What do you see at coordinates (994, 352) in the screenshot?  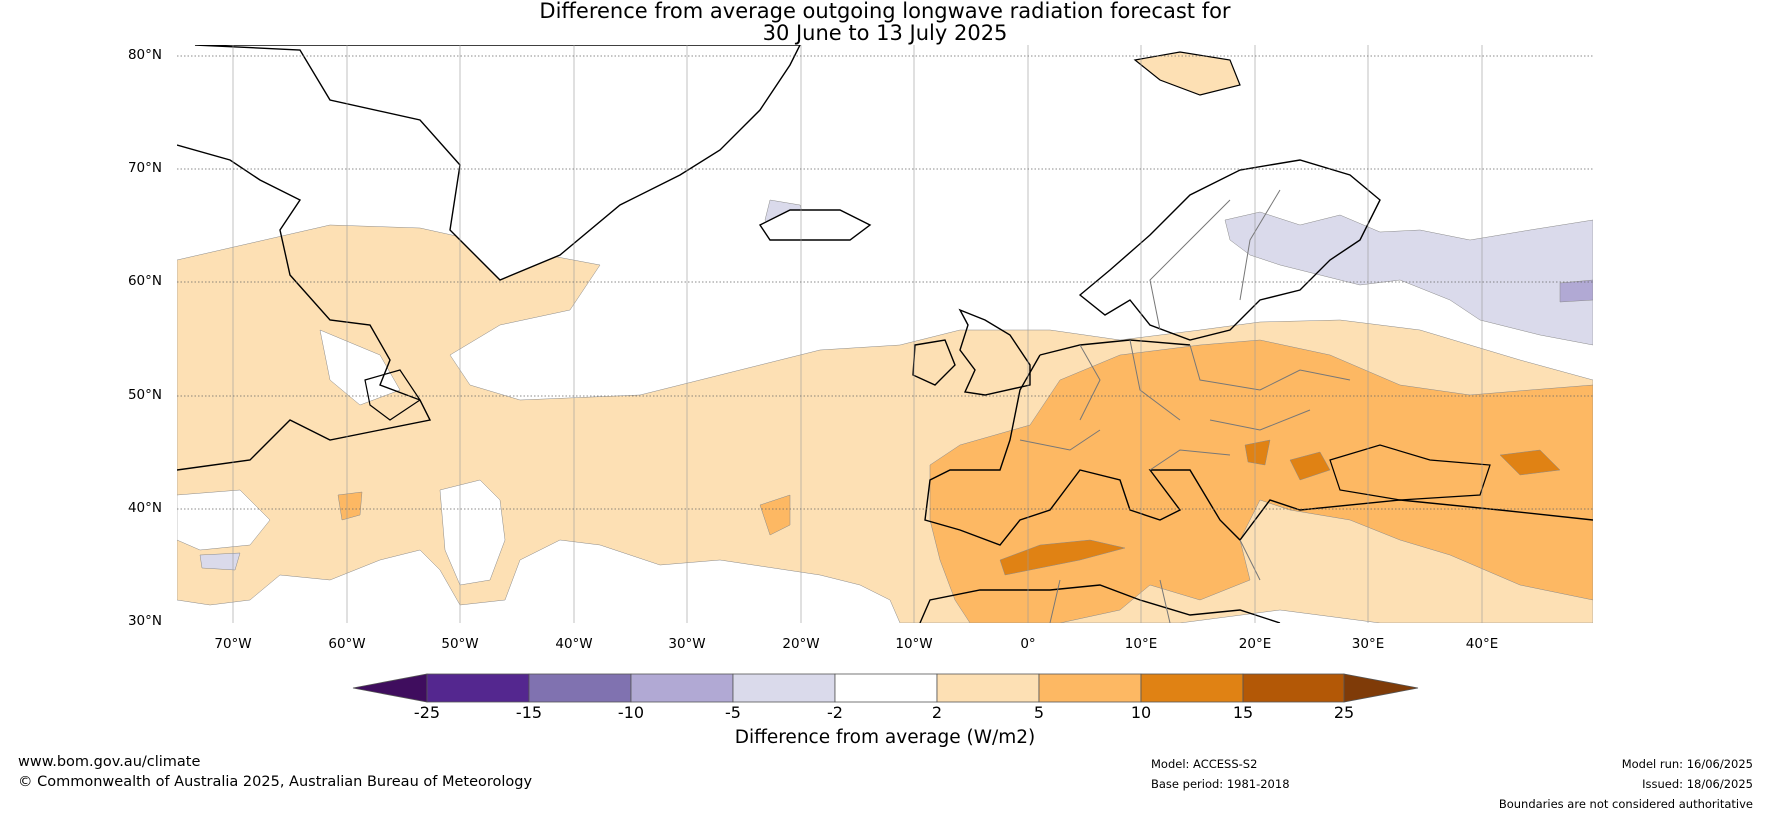 I see `british-isles-land` at bounding box center [994, 352].